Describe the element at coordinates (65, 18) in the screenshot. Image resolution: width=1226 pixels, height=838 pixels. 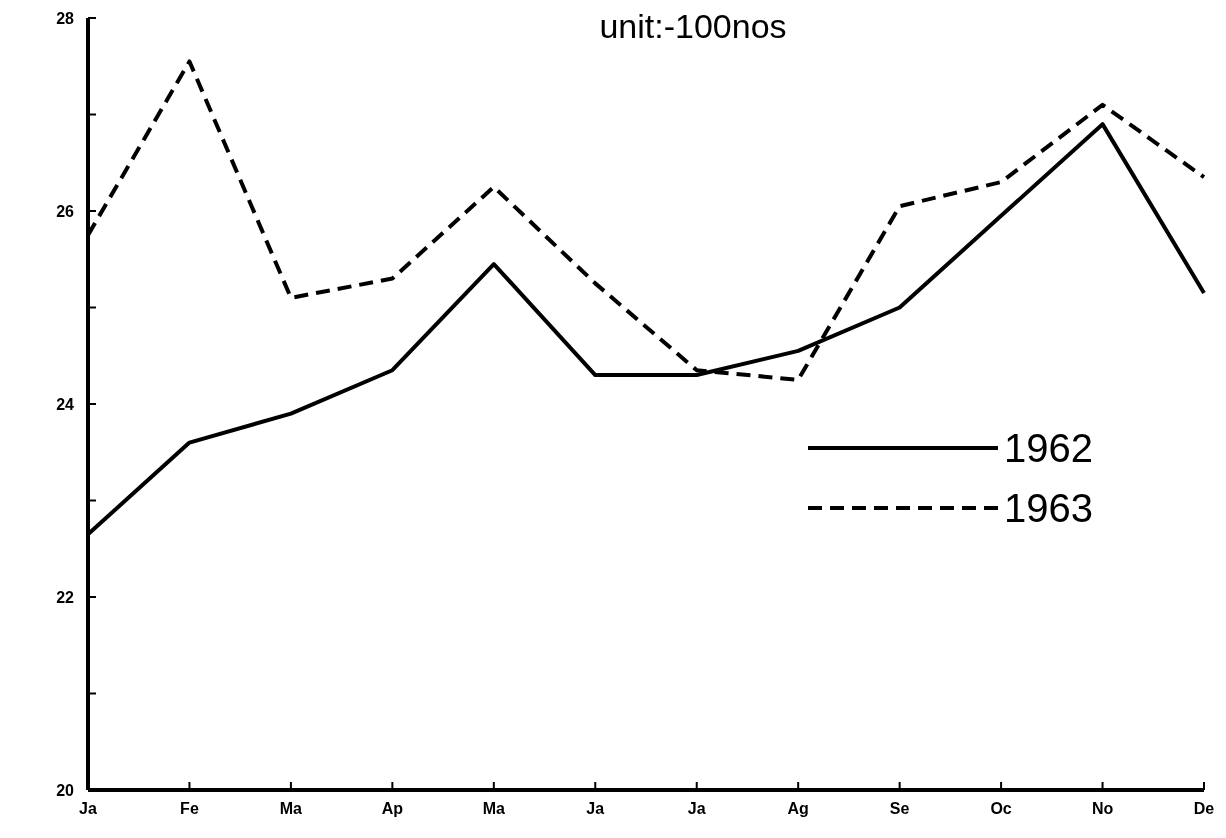
I see `y-tick-label: 28` at that location.